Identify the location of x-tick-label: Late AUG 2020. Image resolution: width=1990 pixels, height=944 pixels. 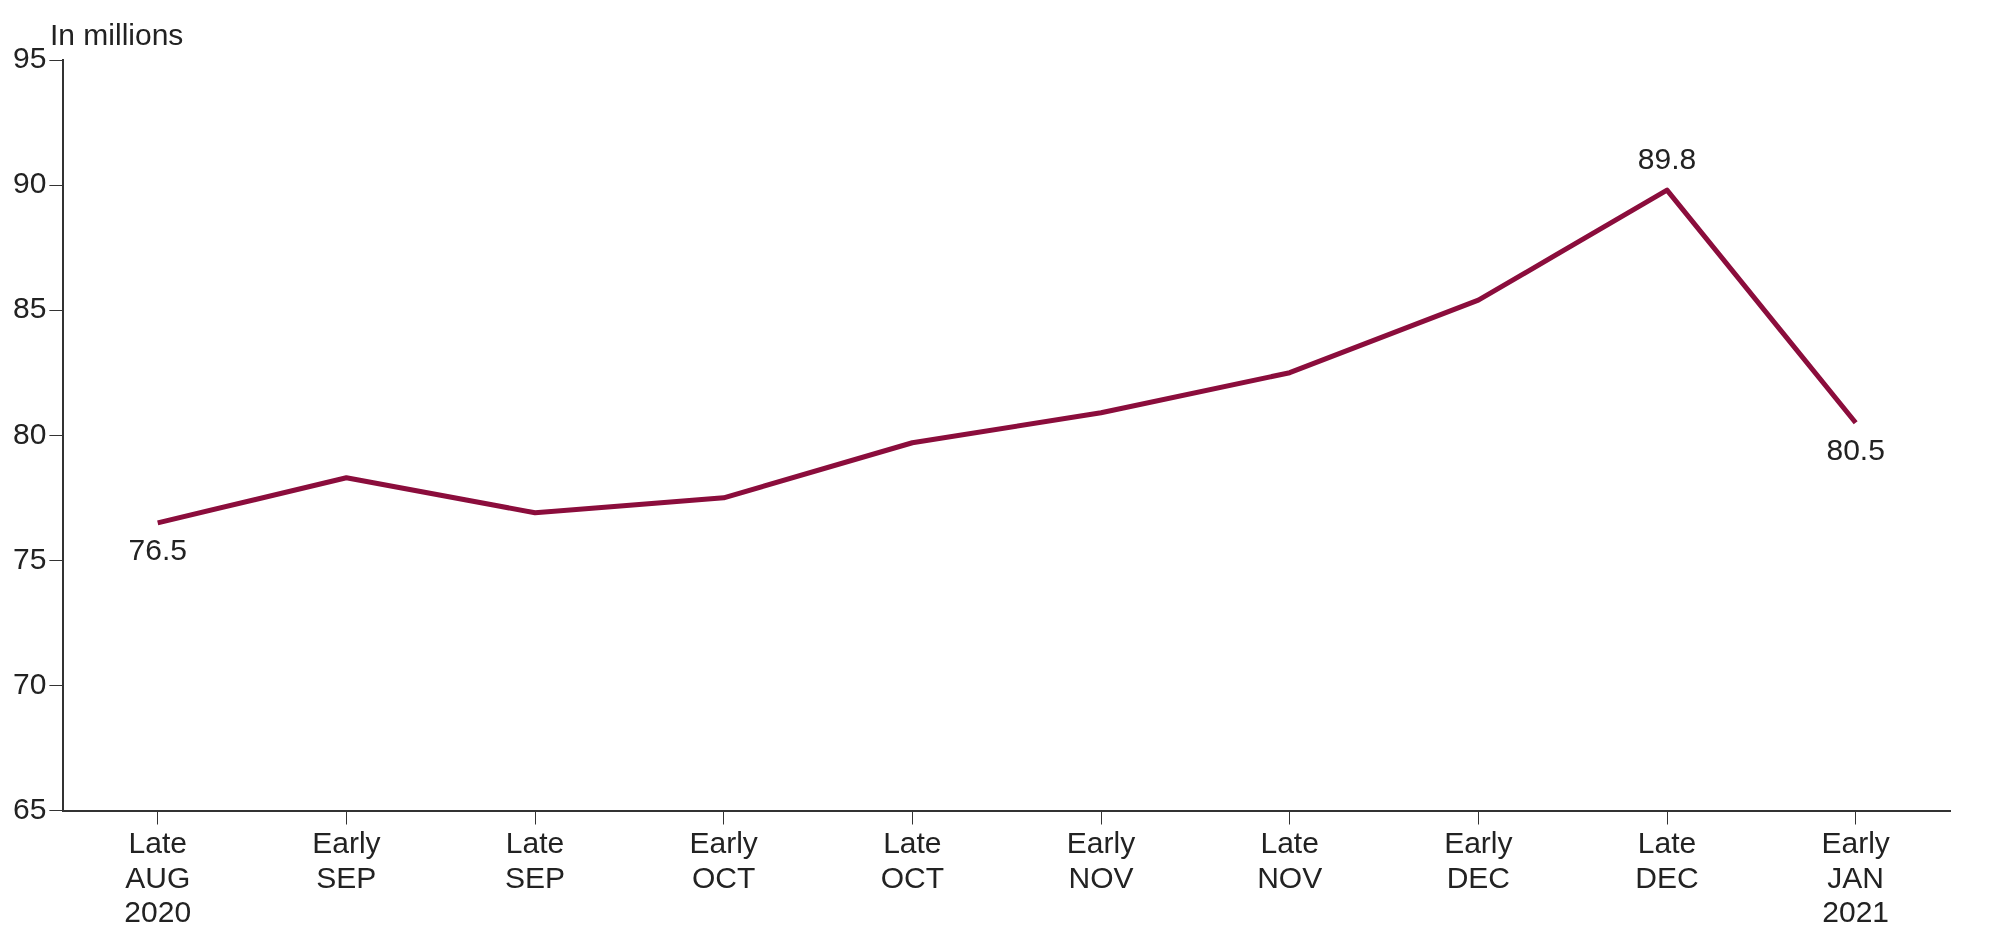
(158, 877).